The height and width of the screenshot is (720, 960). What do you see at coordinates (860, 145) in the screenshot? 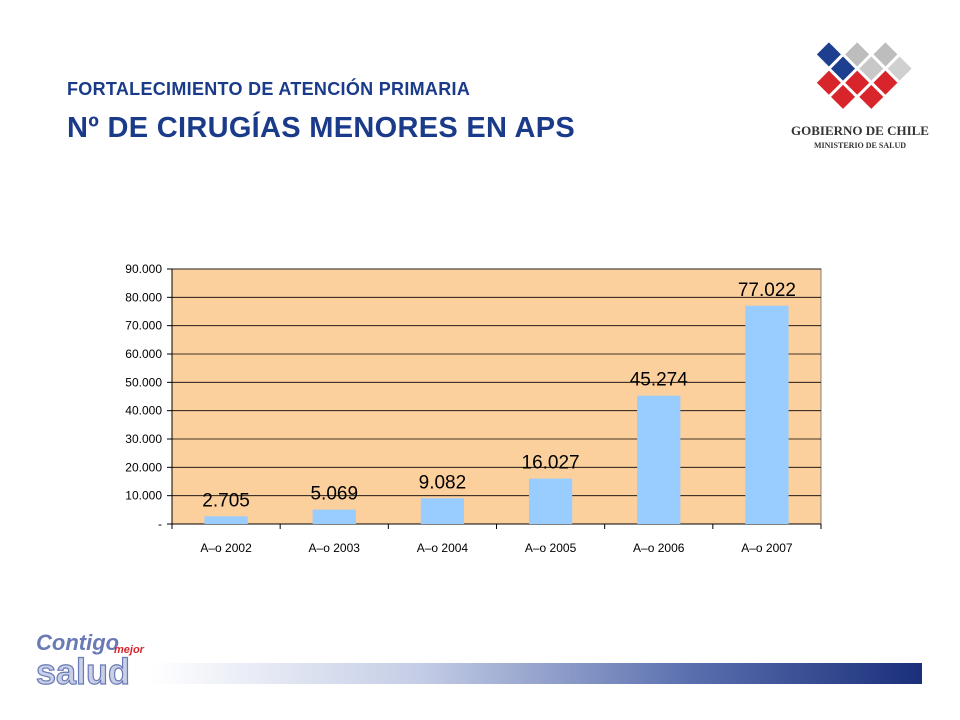
I see `logo-government-line2: MINISTERIO DE SALUD` at bounding box center [860, 145].